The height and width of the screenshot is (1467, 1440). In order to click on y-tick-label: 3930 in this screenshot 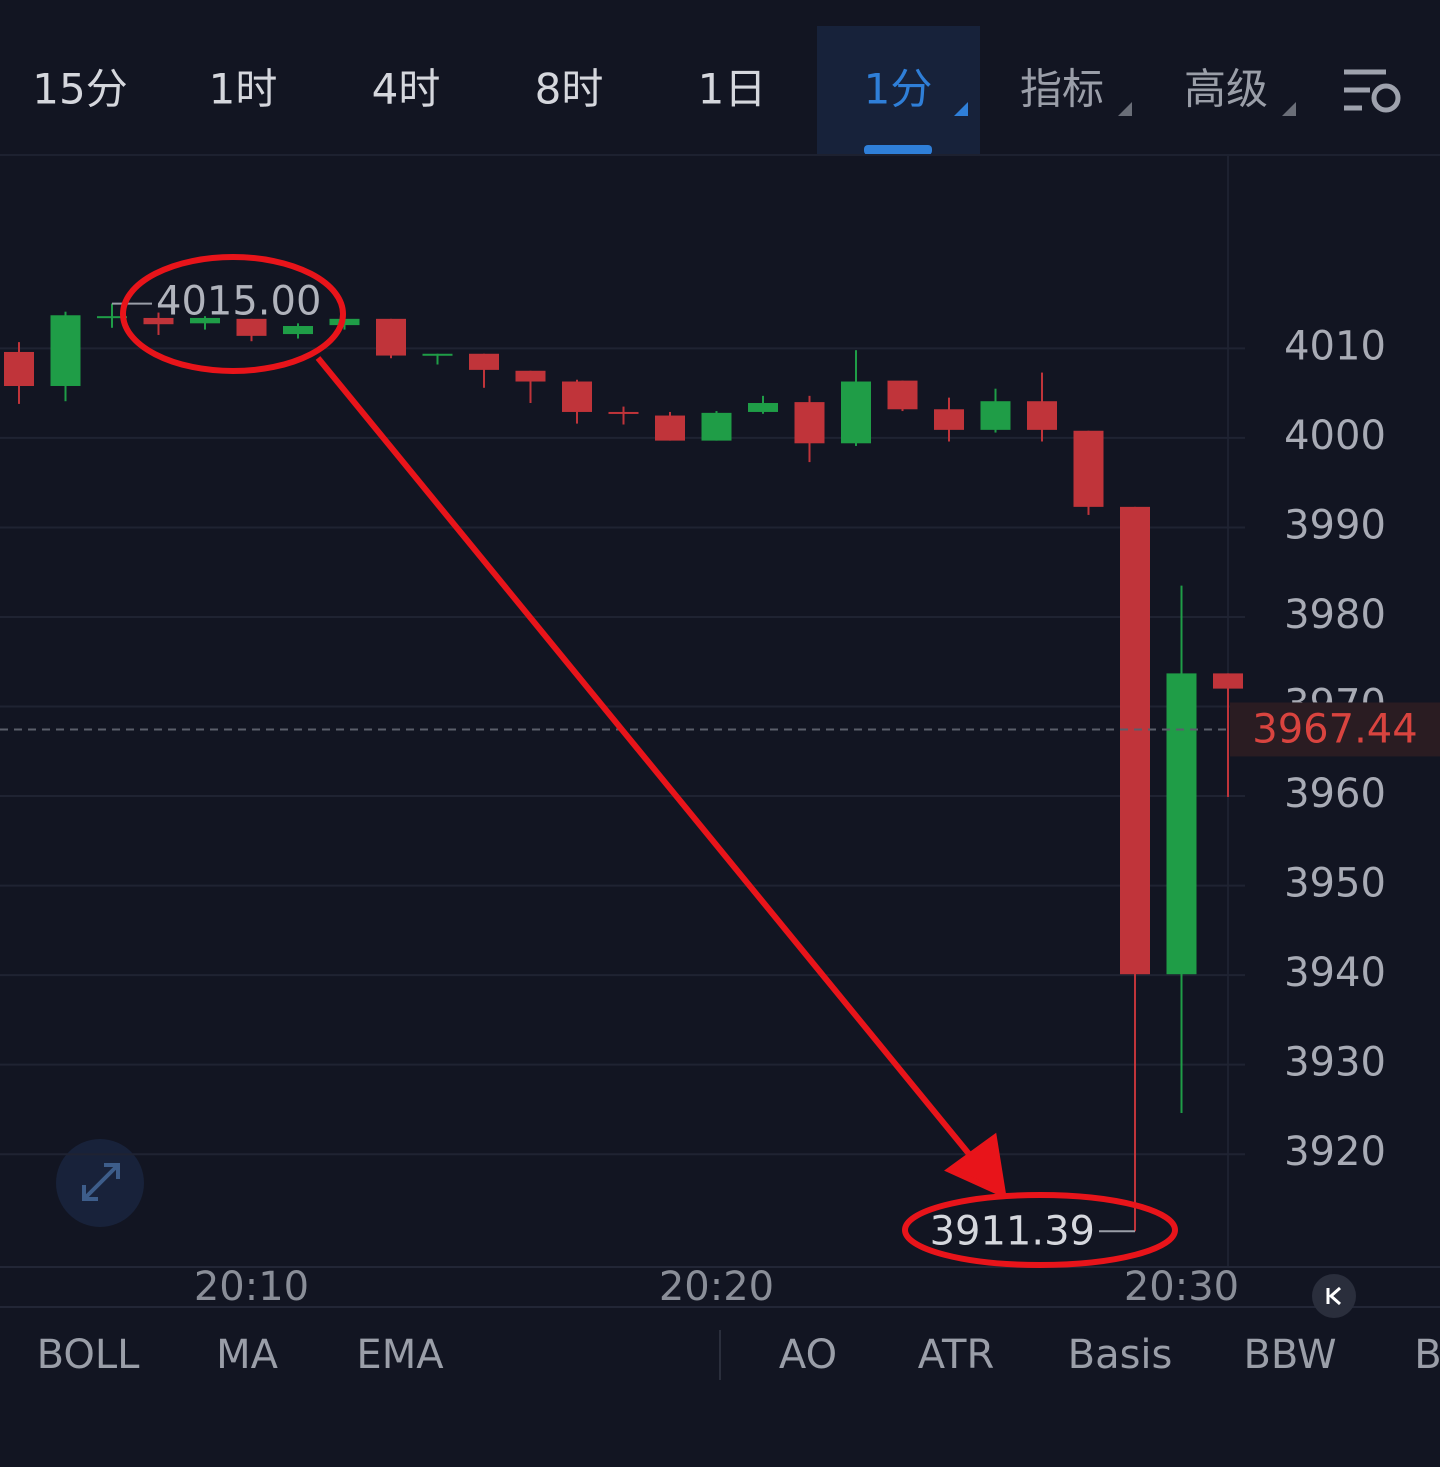, I will do `click(1335, 1063)`.